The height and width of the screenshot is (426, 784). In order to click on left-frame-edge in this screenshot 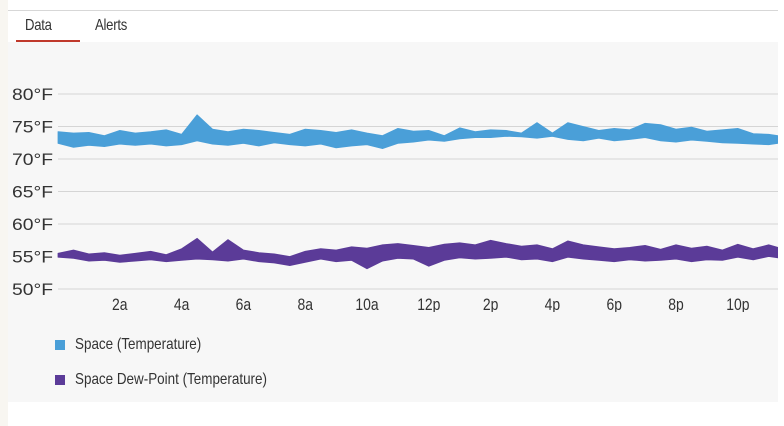, I will do `click(4, 213)`.